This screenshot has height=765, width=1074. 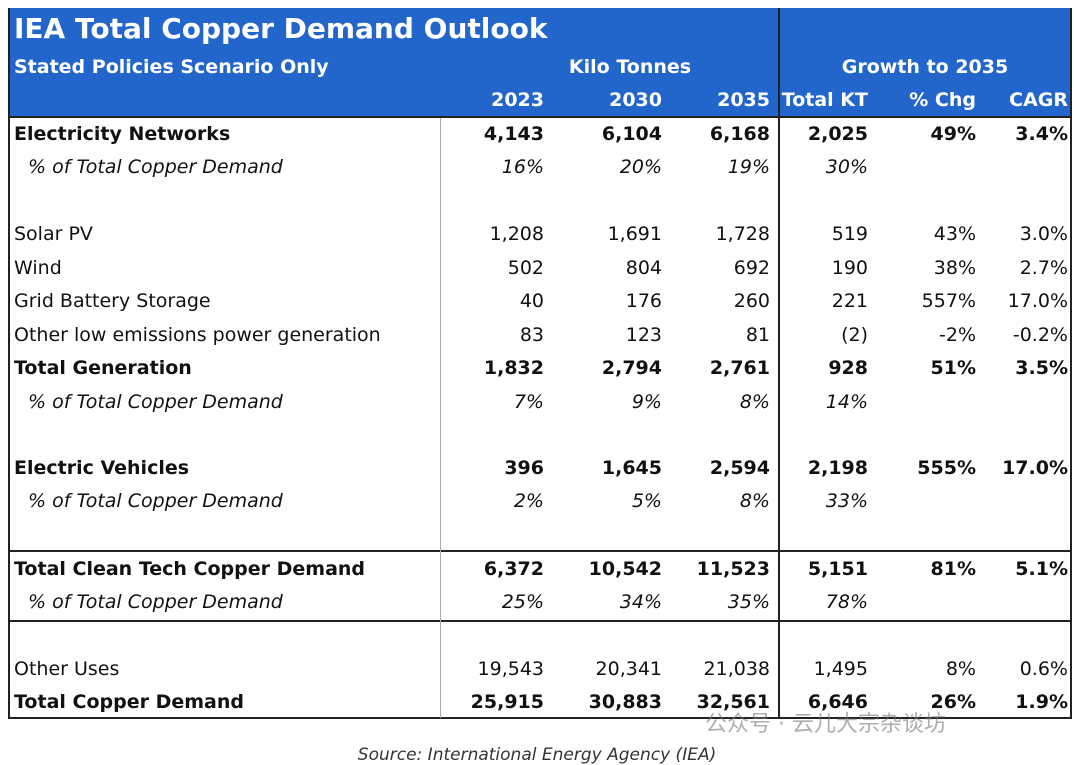 I want to click on cell: -0.2%, so click(x=1040, y=335).